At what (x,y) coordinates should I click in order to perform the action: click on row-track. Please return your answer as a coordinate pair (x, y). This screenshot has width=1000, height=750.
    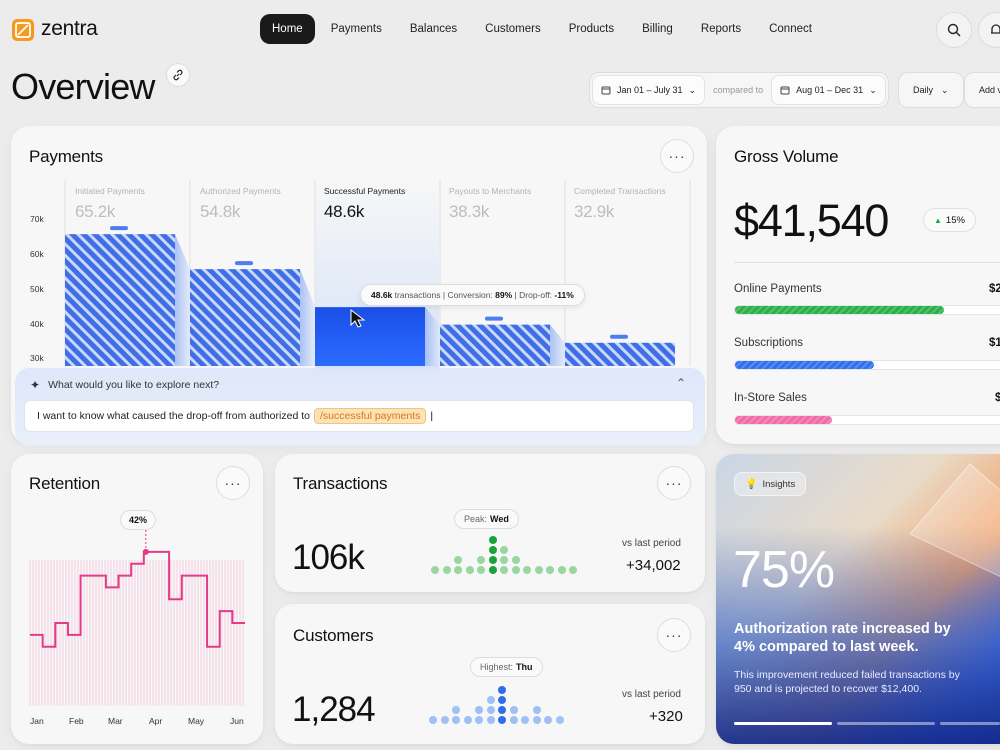
    Looking at the image, I should click on (867, 420).